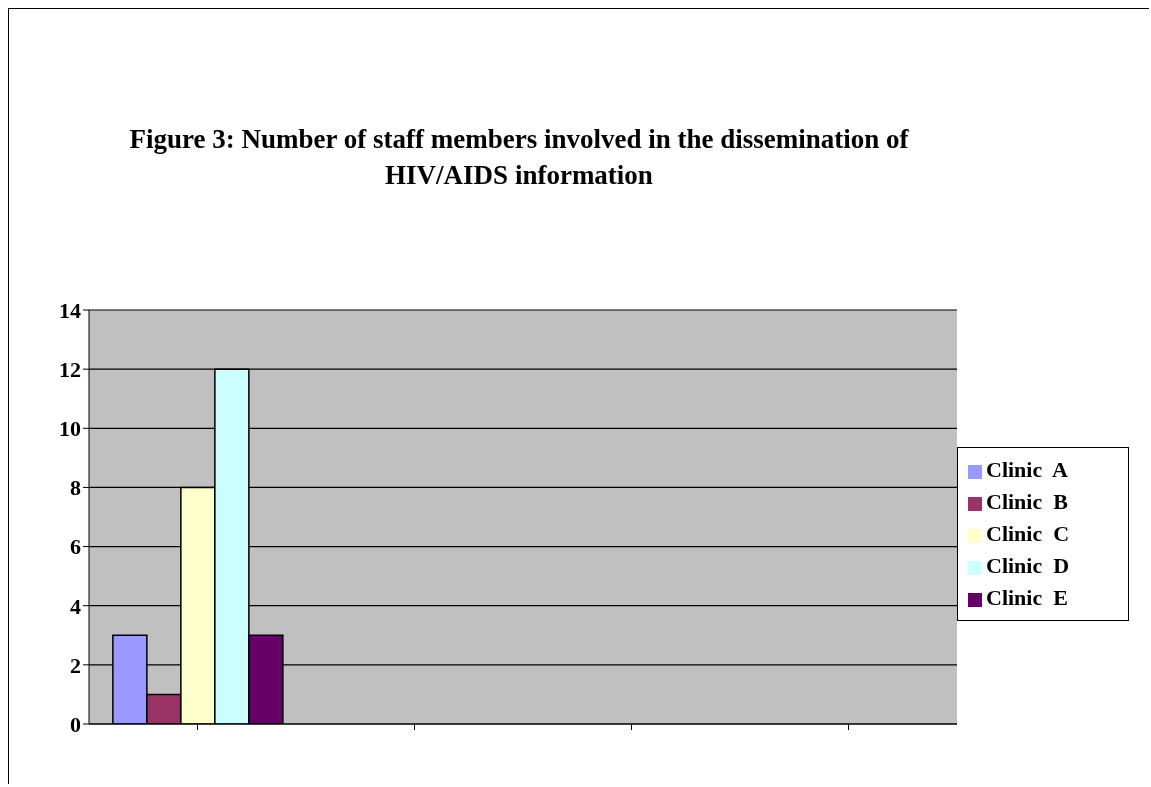  I want to click on y-tick-label: 10, so click(70, 429).